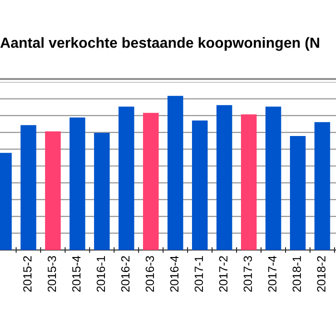 The width and height of the screenshot is (336, 336). What do you see at coordinates (199, 274) in the screenshot?
I see `x-tick-label: 2017-1` at bounding box center [199, 274].